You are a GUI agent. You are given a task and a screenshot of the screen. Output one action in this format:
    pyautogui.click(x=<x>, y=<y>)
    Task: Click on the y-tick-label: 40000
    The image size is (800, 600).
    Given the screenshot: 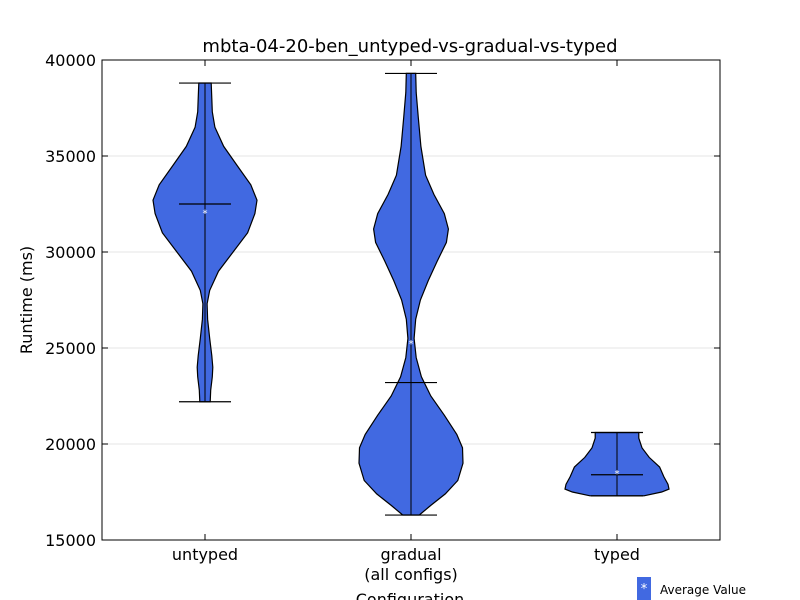 What is the action you would take?
    pyautogui.click(x=70, y=60)
    